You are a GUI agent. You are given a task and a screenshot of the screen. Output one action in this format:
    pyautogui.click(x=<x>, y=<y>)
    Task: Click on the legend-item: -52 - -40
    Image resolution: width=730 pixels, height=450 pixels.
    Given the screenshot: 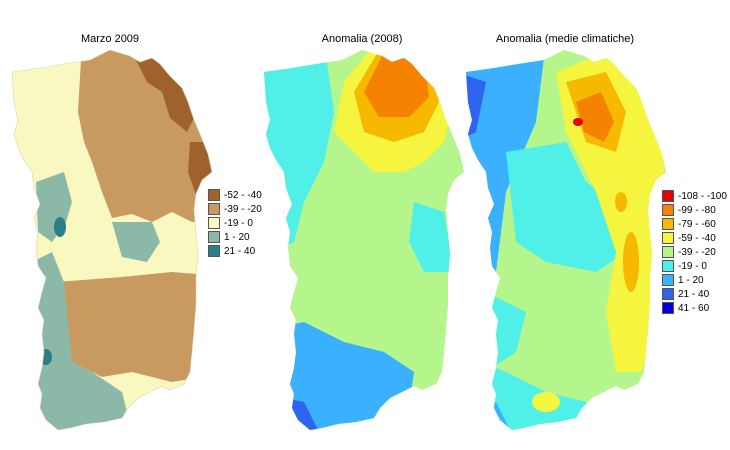 What is the action you would take?
    pyautogui.click(x=235, y=195)
    